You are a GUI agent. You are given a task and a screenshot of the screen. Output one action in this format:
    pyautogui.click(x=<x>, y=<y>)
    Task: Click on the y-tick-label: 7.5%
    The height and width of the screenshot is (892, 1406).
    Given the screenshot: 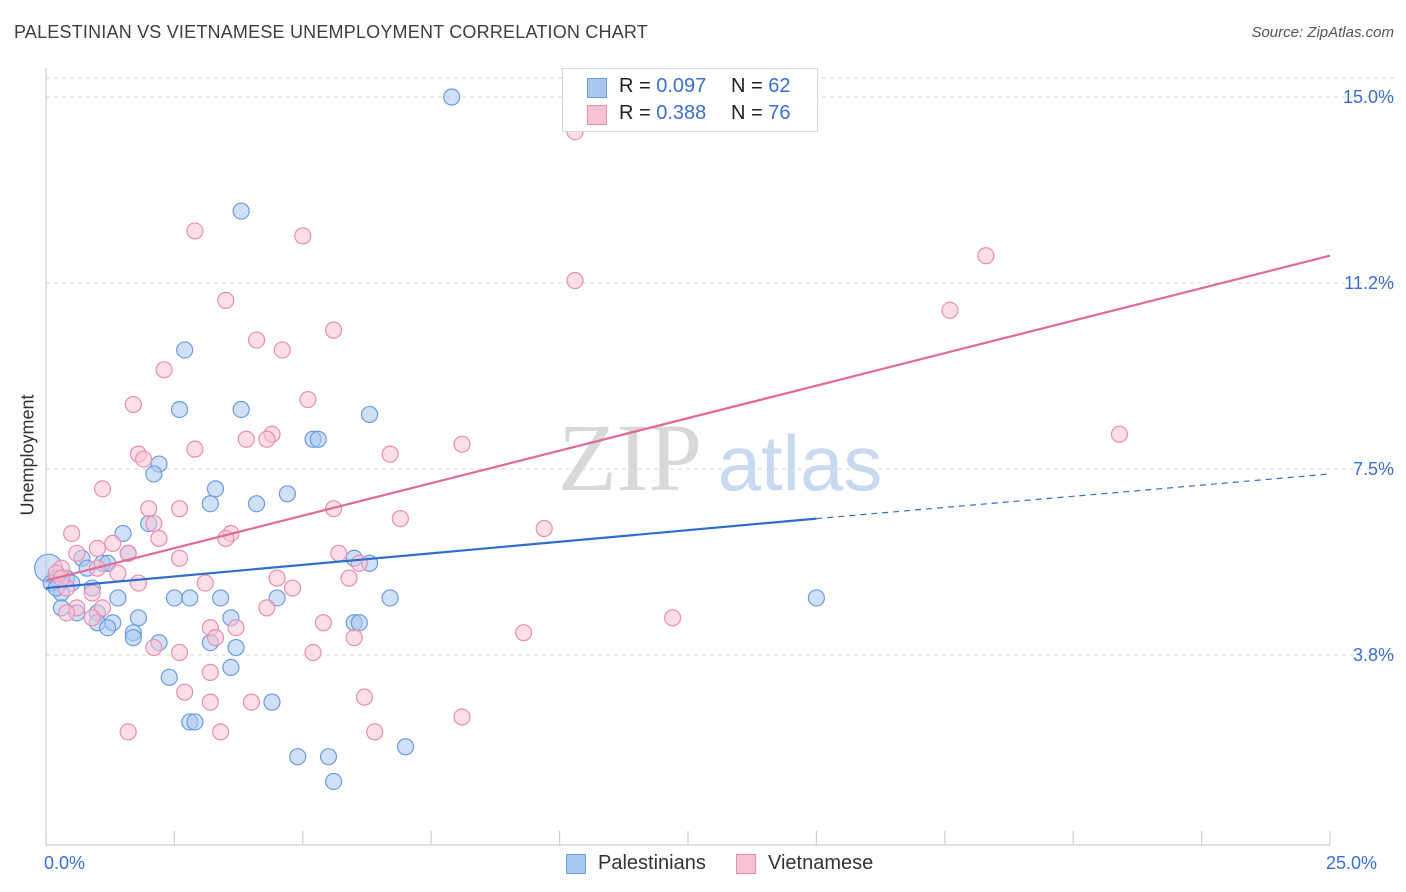 What is the action you would take?
    pyautogui.click(x=1373, y=469)
    